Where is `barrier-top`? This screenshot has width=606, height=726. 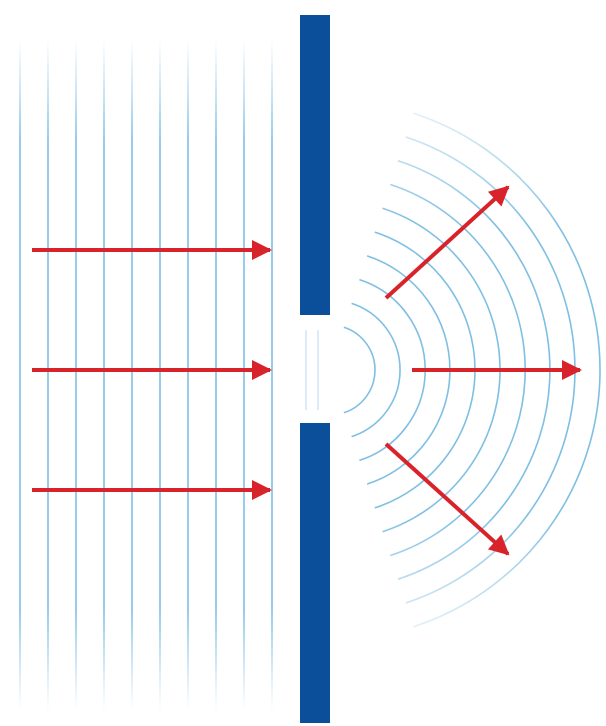 barrier-top is located at coordinates (315, 165).